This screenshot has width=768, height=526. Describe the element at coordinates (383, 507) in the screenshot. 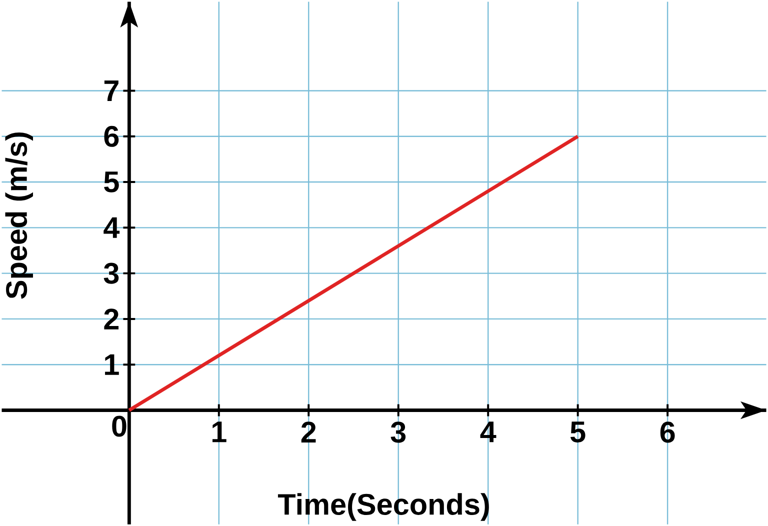

I see `x-axis-title: Time(Seconds)` at that location.